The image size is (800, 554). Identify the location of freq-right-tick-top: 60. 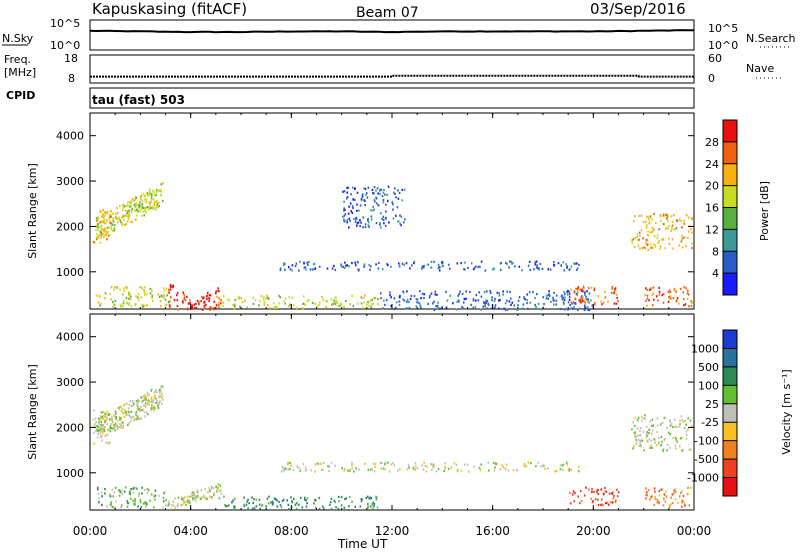
(715, 58).